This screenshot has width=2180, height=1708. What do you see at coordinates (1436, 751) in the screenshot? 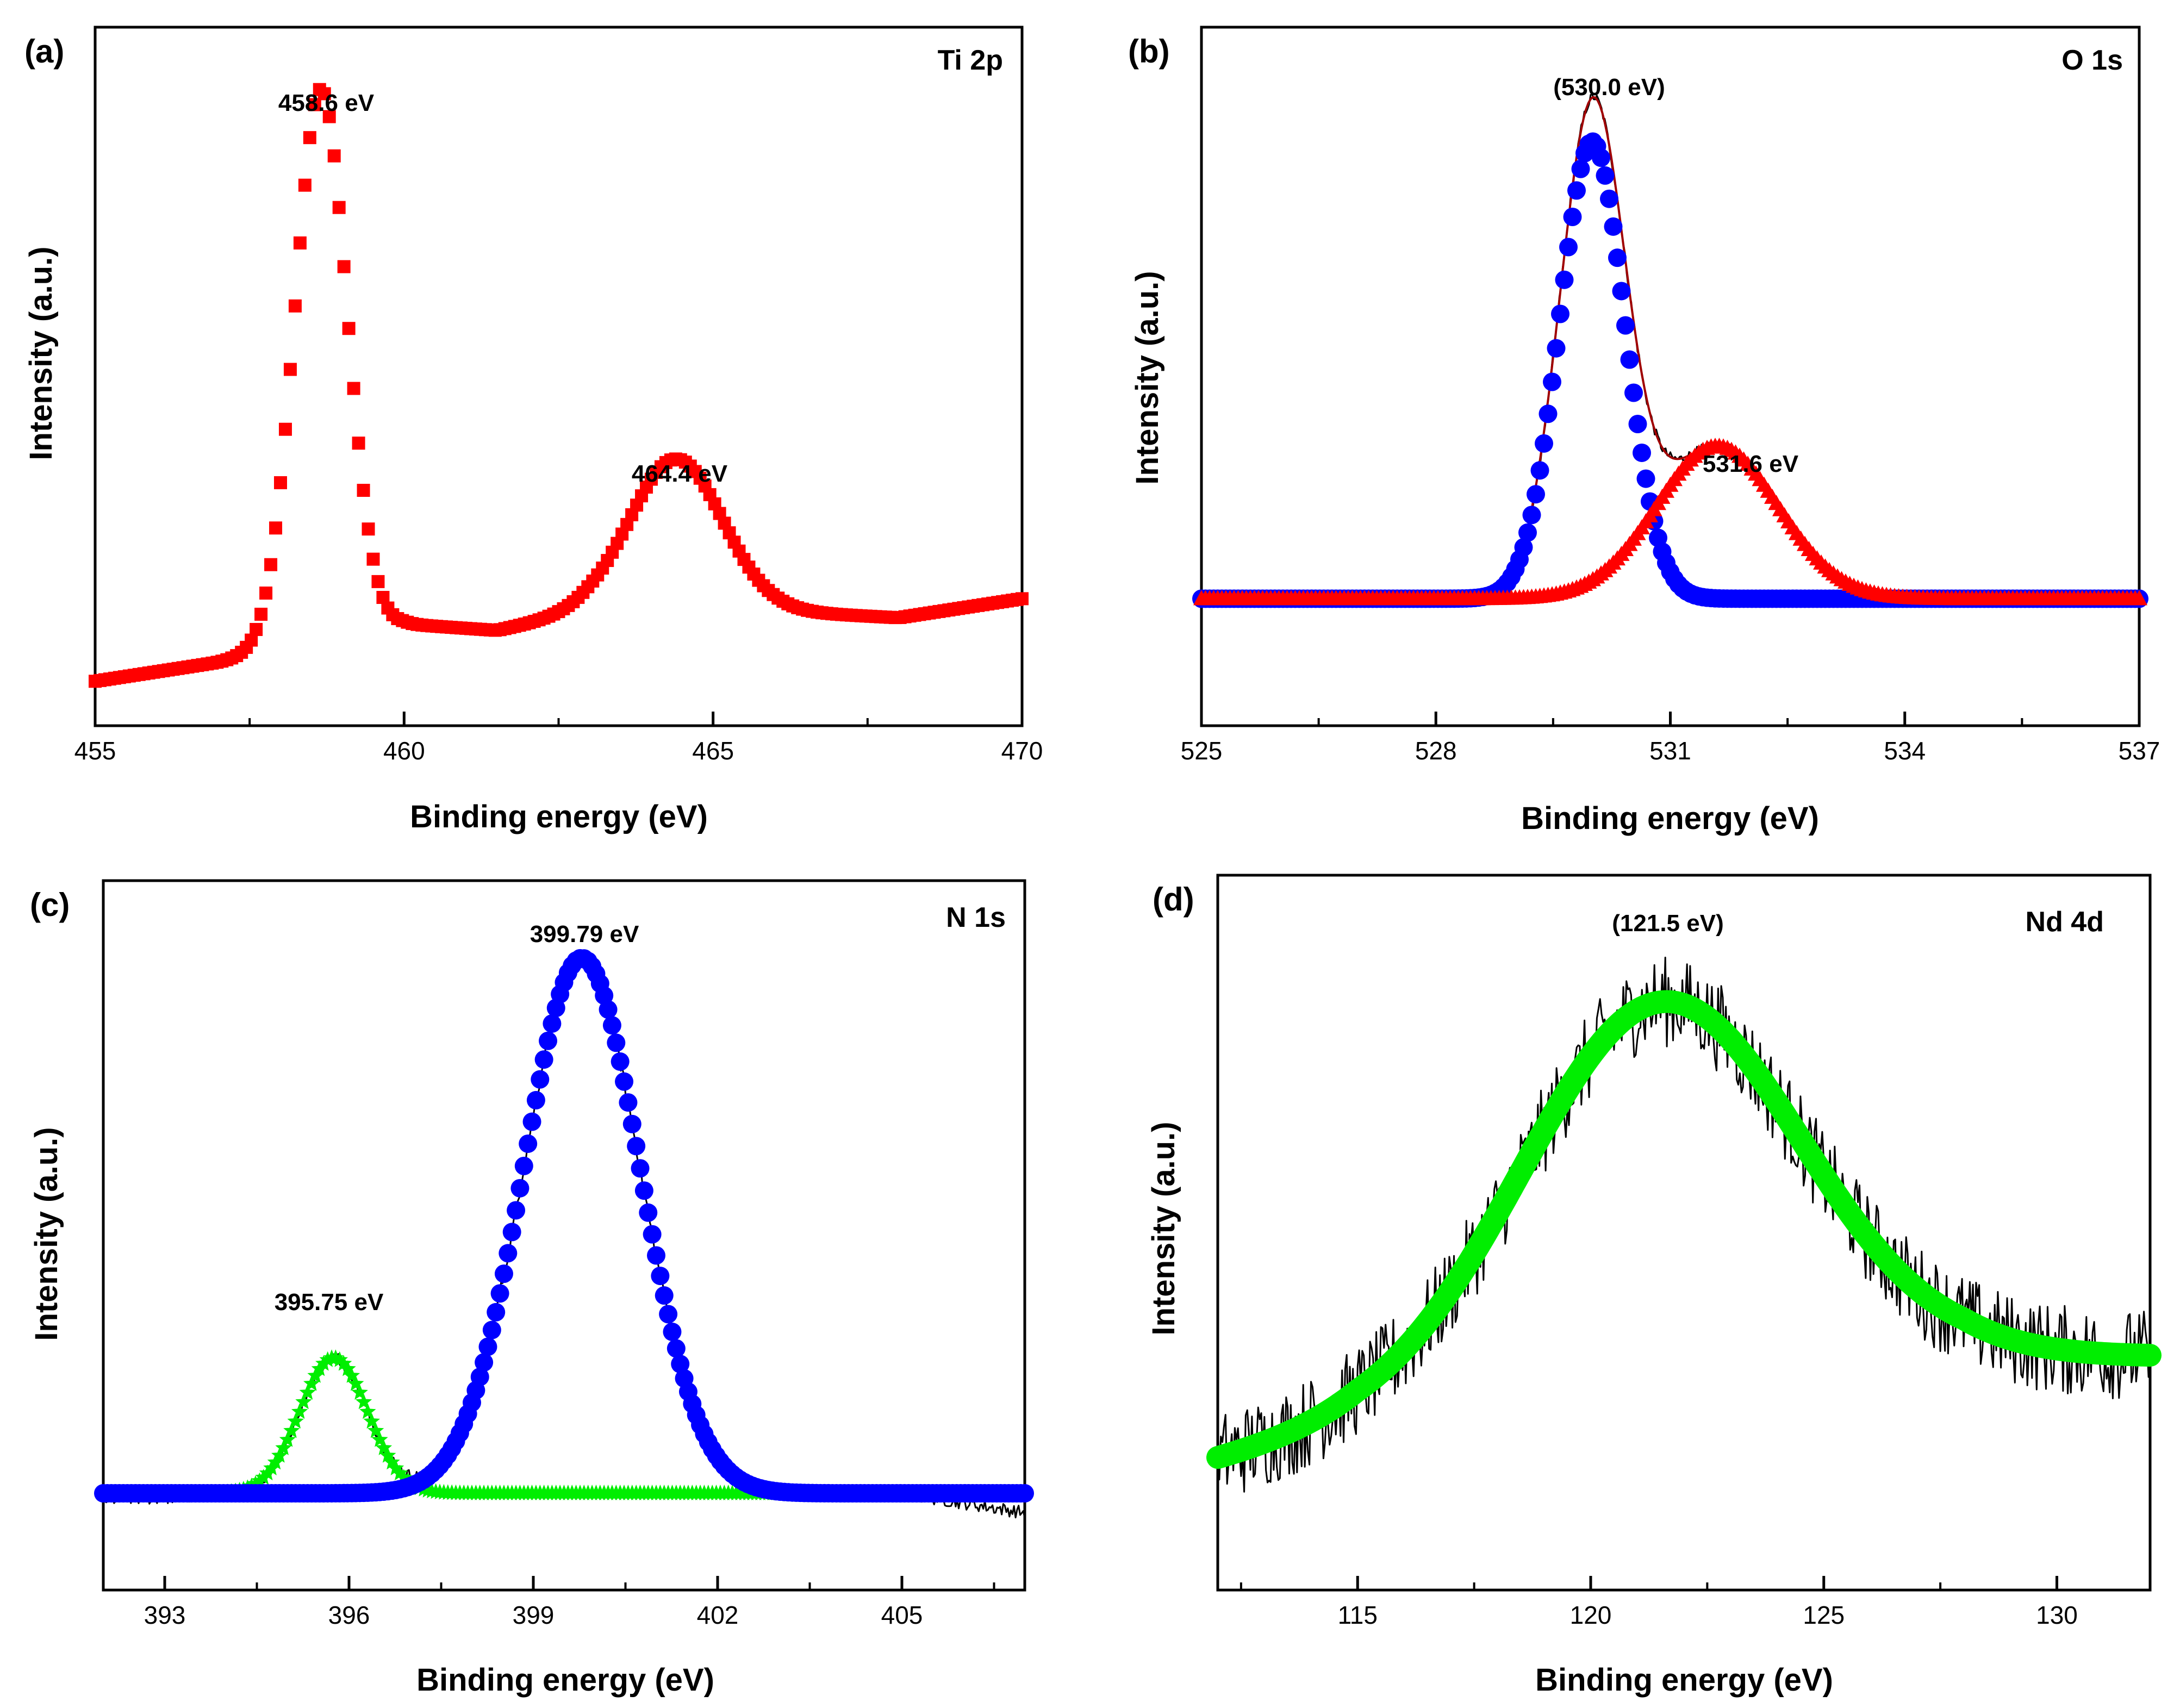
I see `x-tick-label: 528` at bounding box center [1436, 751].